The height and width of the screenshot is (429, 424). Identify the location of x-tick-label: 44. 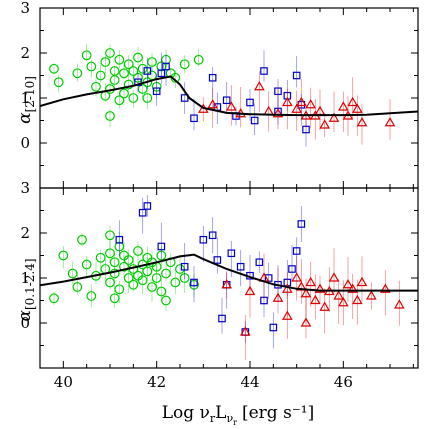
(249, 382).